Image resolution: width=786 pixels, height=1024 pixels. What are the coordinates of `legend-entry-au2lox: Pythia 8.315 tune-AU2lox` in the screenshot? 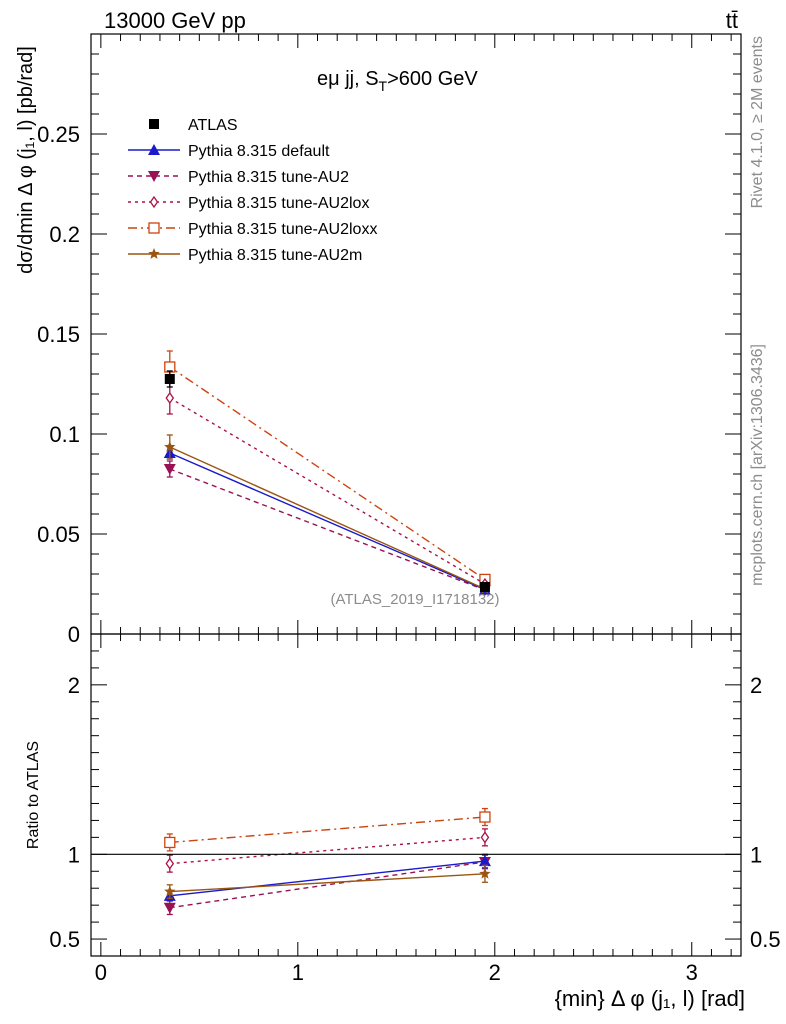 It's located at (248, 203).